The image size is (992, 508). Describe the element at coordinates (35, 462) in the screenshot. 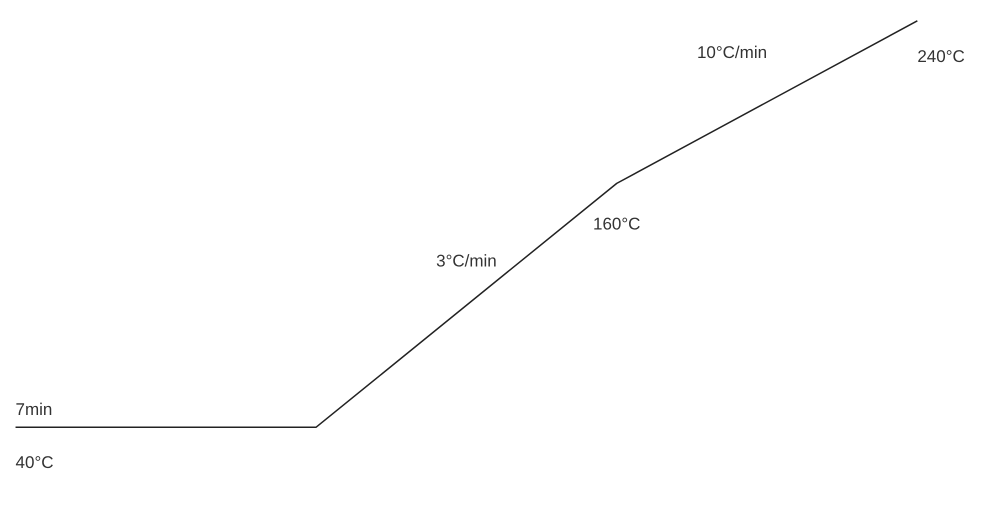

I see `data-label: 40°C` at that location.